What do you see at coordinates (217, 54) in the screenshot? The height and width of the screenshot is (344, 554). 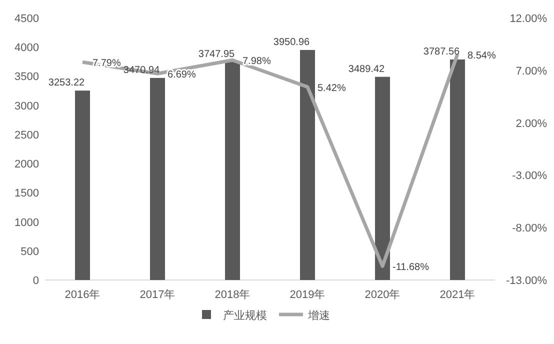 I see `data-label: 3747.95` at bounding box center [217, 54].